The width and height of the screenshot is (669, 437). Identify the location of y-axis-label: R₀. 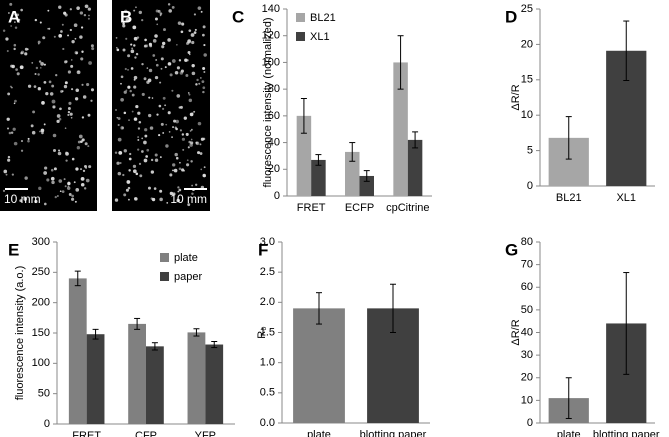
(262, 332).